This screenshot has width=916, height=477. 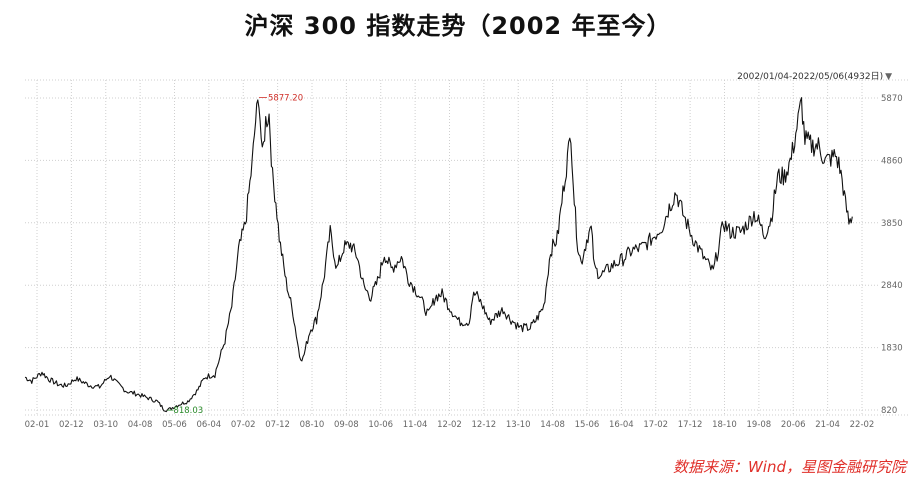 What do you see at coordinates (188, 411) in the screenshot?
I see `min-value-label: 818.03` at bounding box center [188, 411].